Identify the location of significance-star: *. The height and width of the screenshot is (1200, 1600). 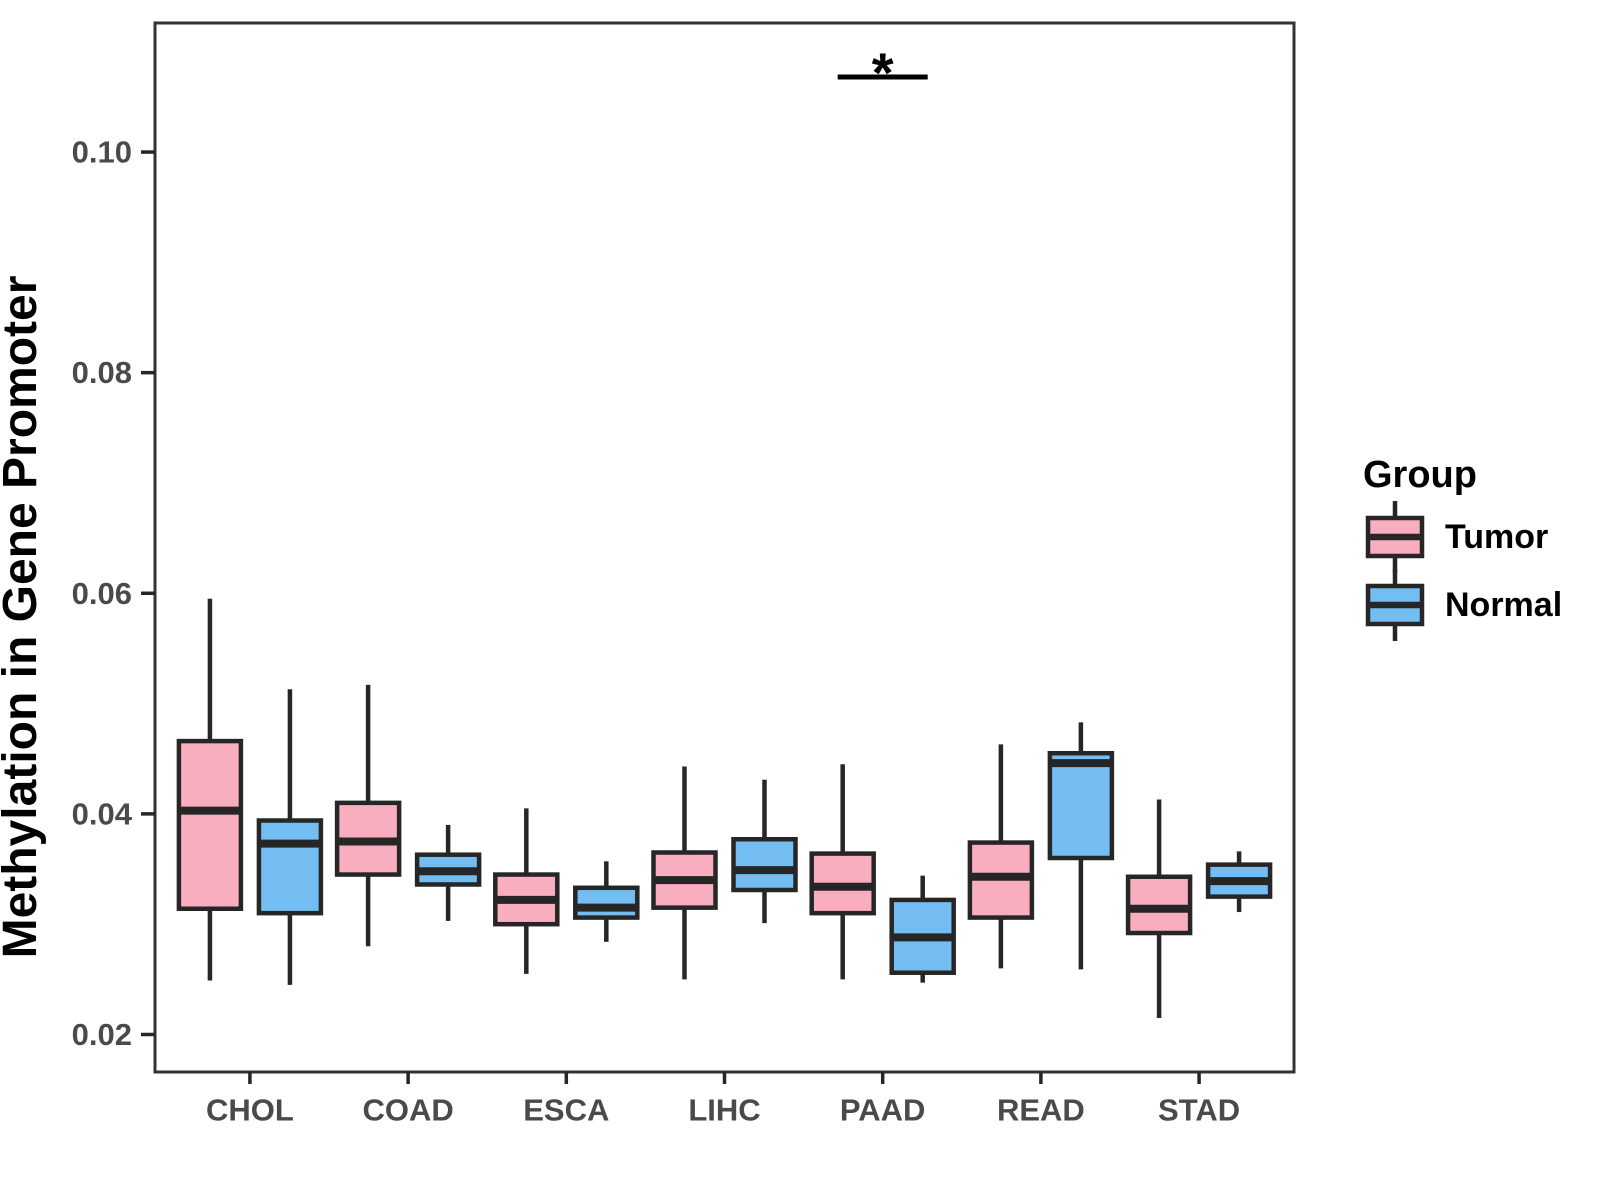
(883, 72).